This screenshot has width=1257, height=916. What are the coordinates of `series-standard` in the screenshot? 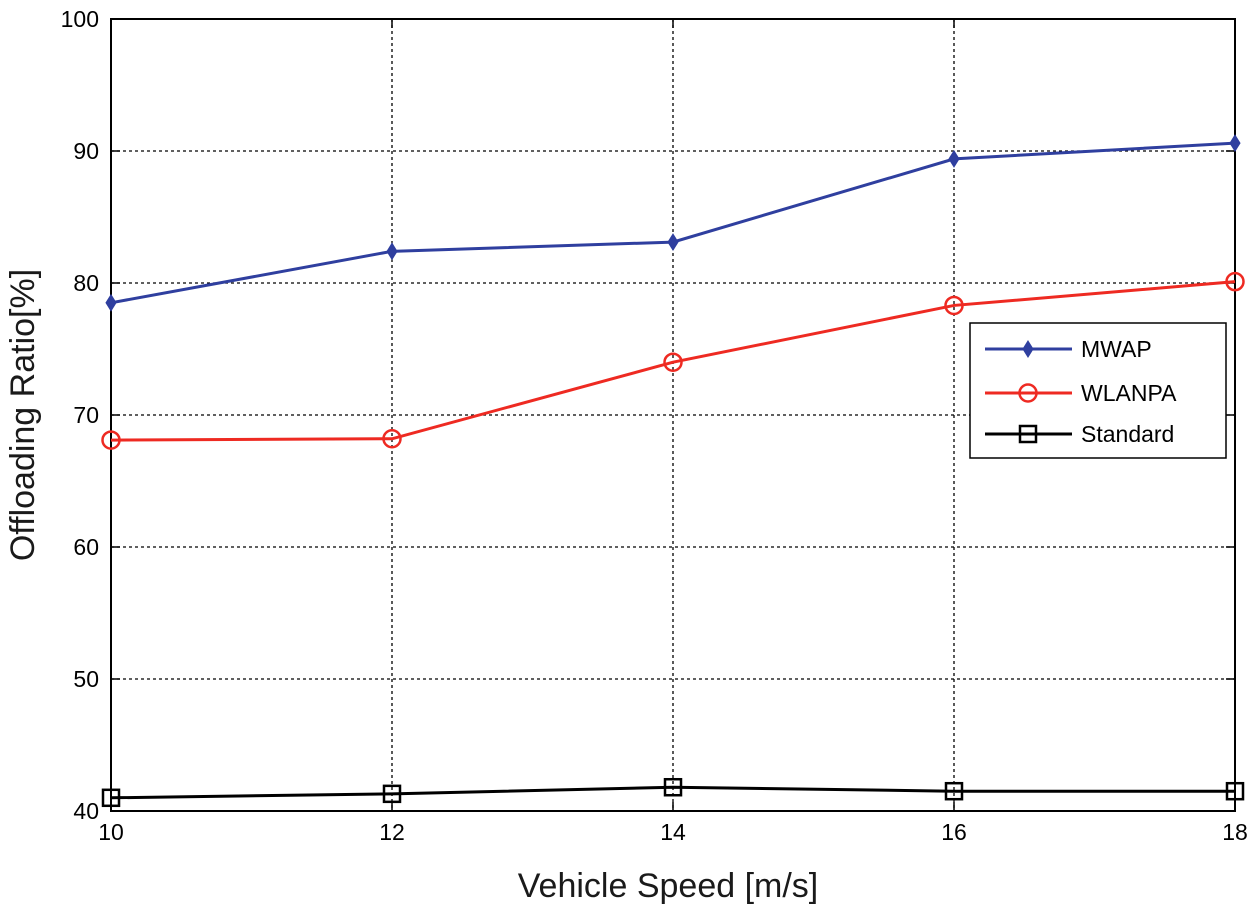 It's located at (673, 792).